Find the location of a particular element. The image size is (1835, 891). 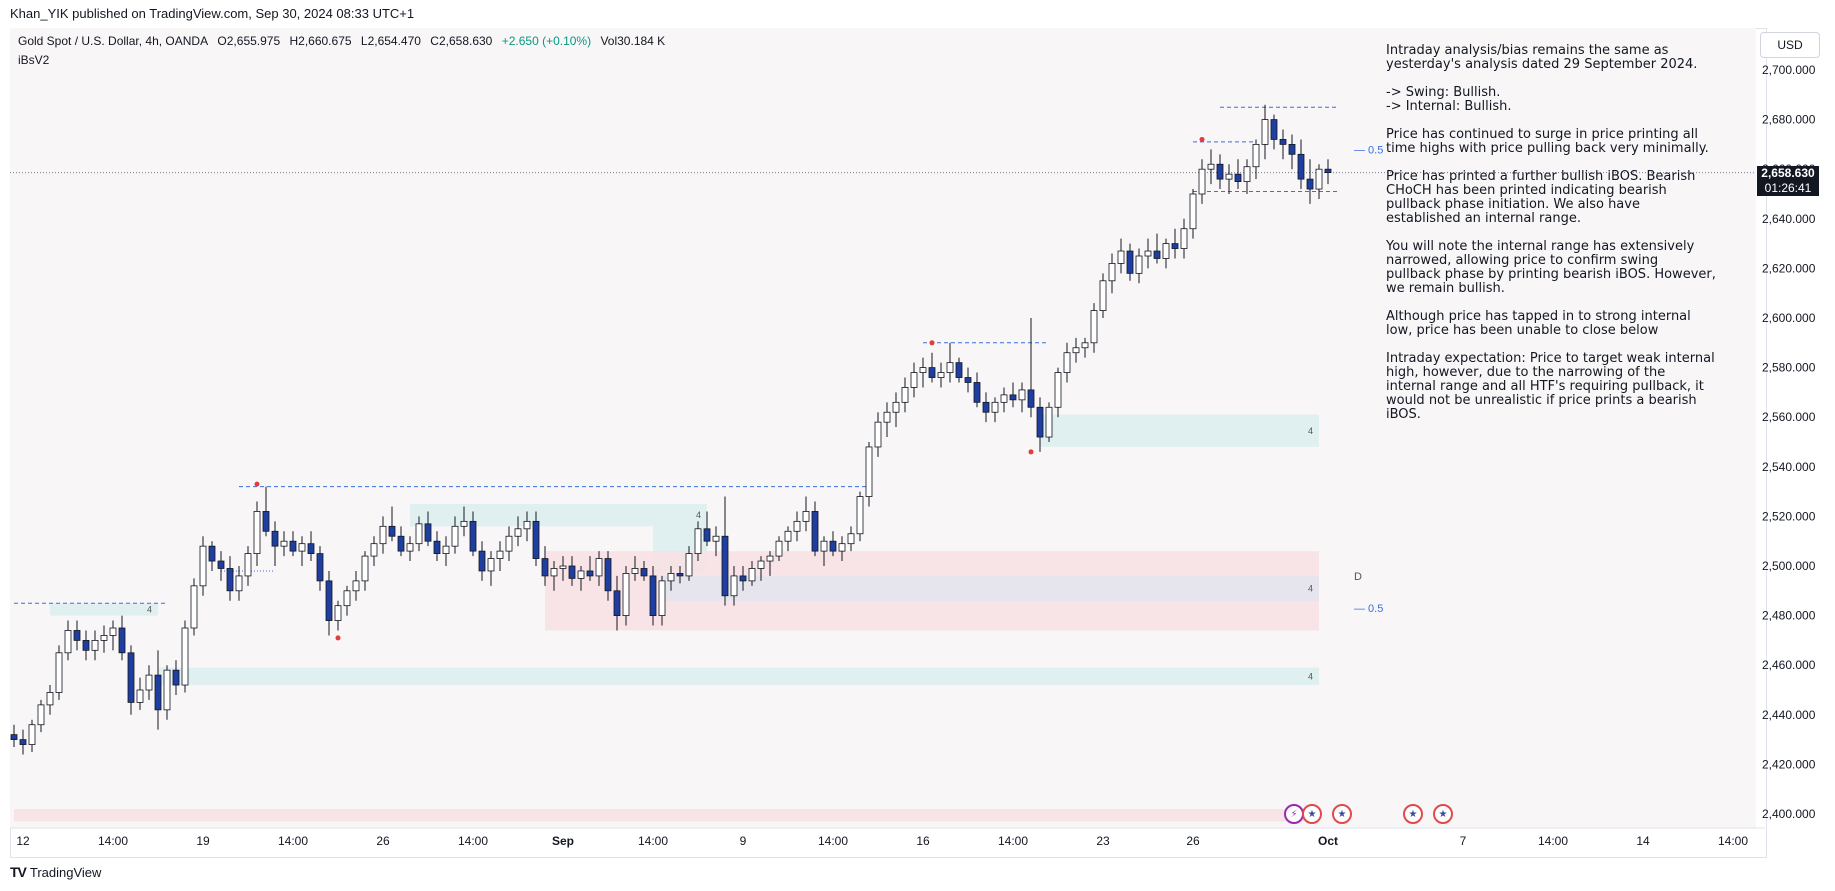

symbol-label: Gold Spot / U.S. Dollar, 4h, OANDA is located at coordinates (113, 41).